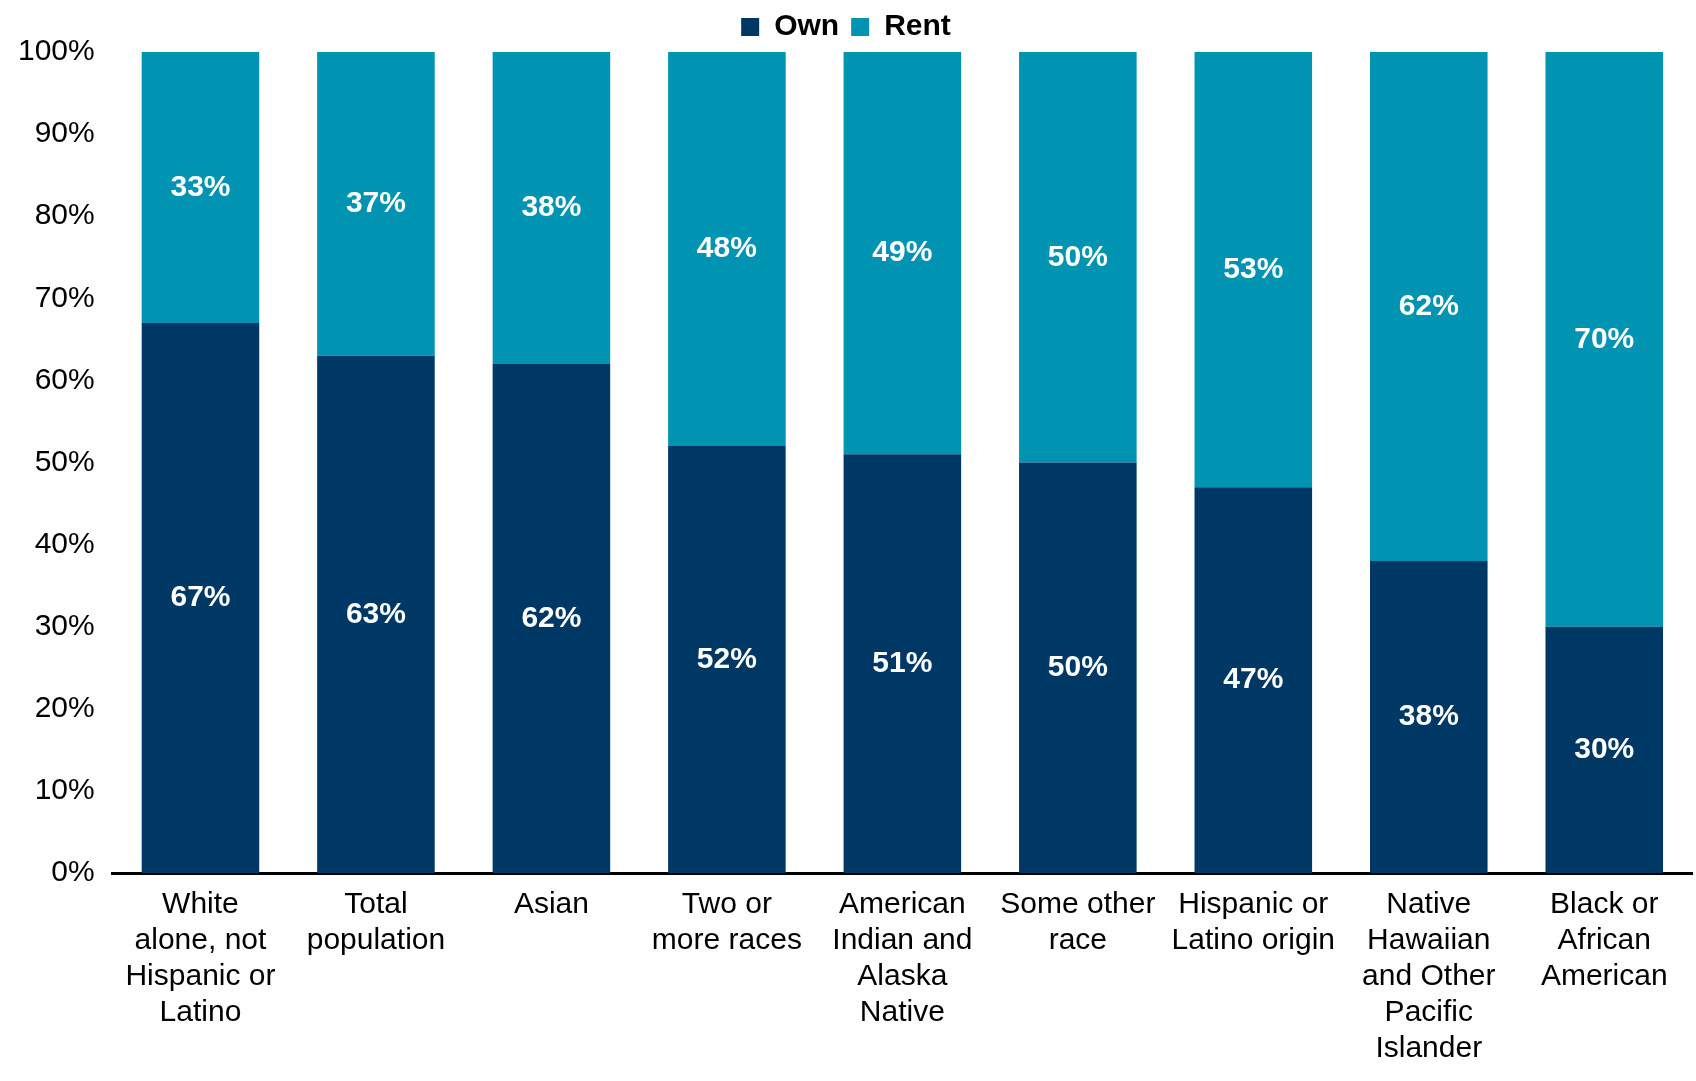  I want to click on y-tick-label: 10%, so click(64, 789).